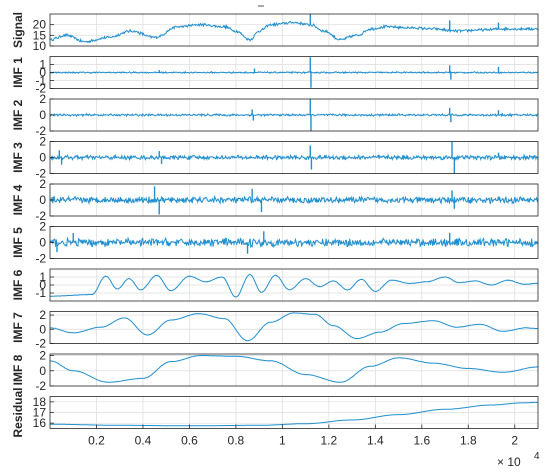 This screenshot has height=476, width=550. I want to click on x-tick-label: 1.2, so click(329, 441).